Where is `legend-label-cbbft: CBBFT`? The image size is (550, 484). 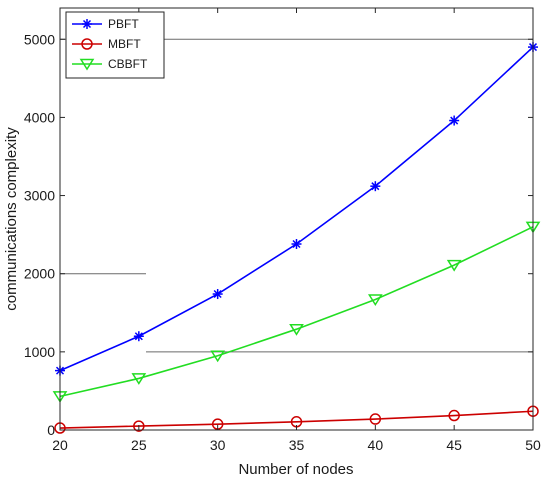 legend-label-cbbft: CBBFT is located at coordinates (128, 64).